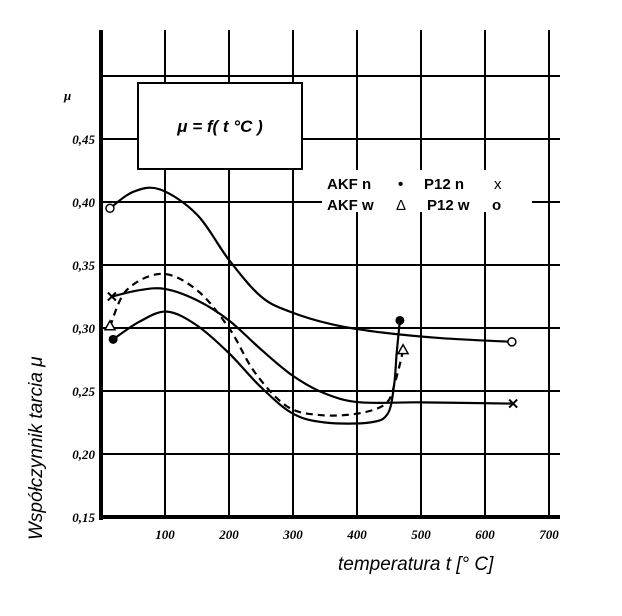  What do you see at coordinates (448, 205) in the screenshot?
I see `legend-label: P12 w` at bounding box center [448, 205].